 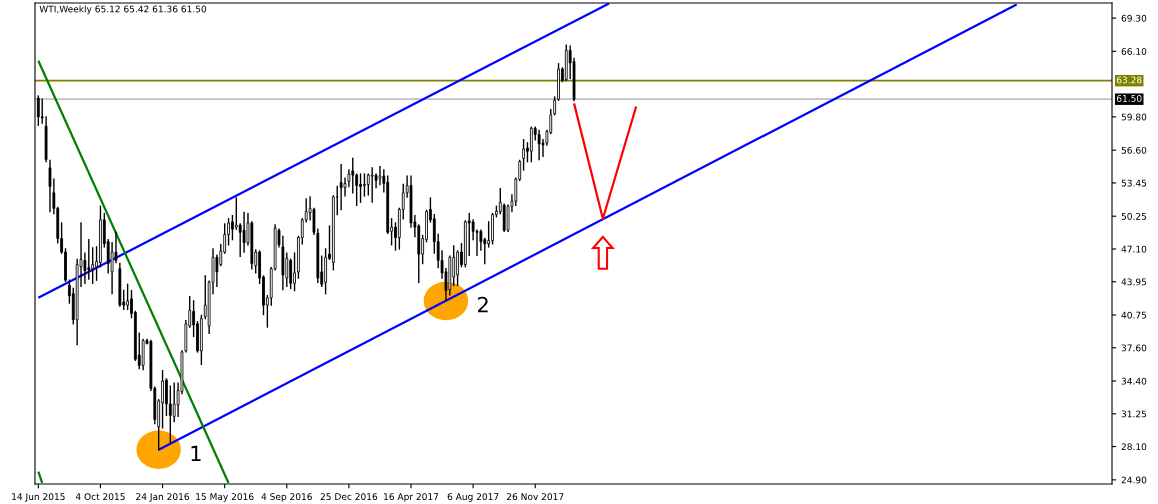 I want to click on y-tick-label: 34.40, so click(x=1134, y=381).